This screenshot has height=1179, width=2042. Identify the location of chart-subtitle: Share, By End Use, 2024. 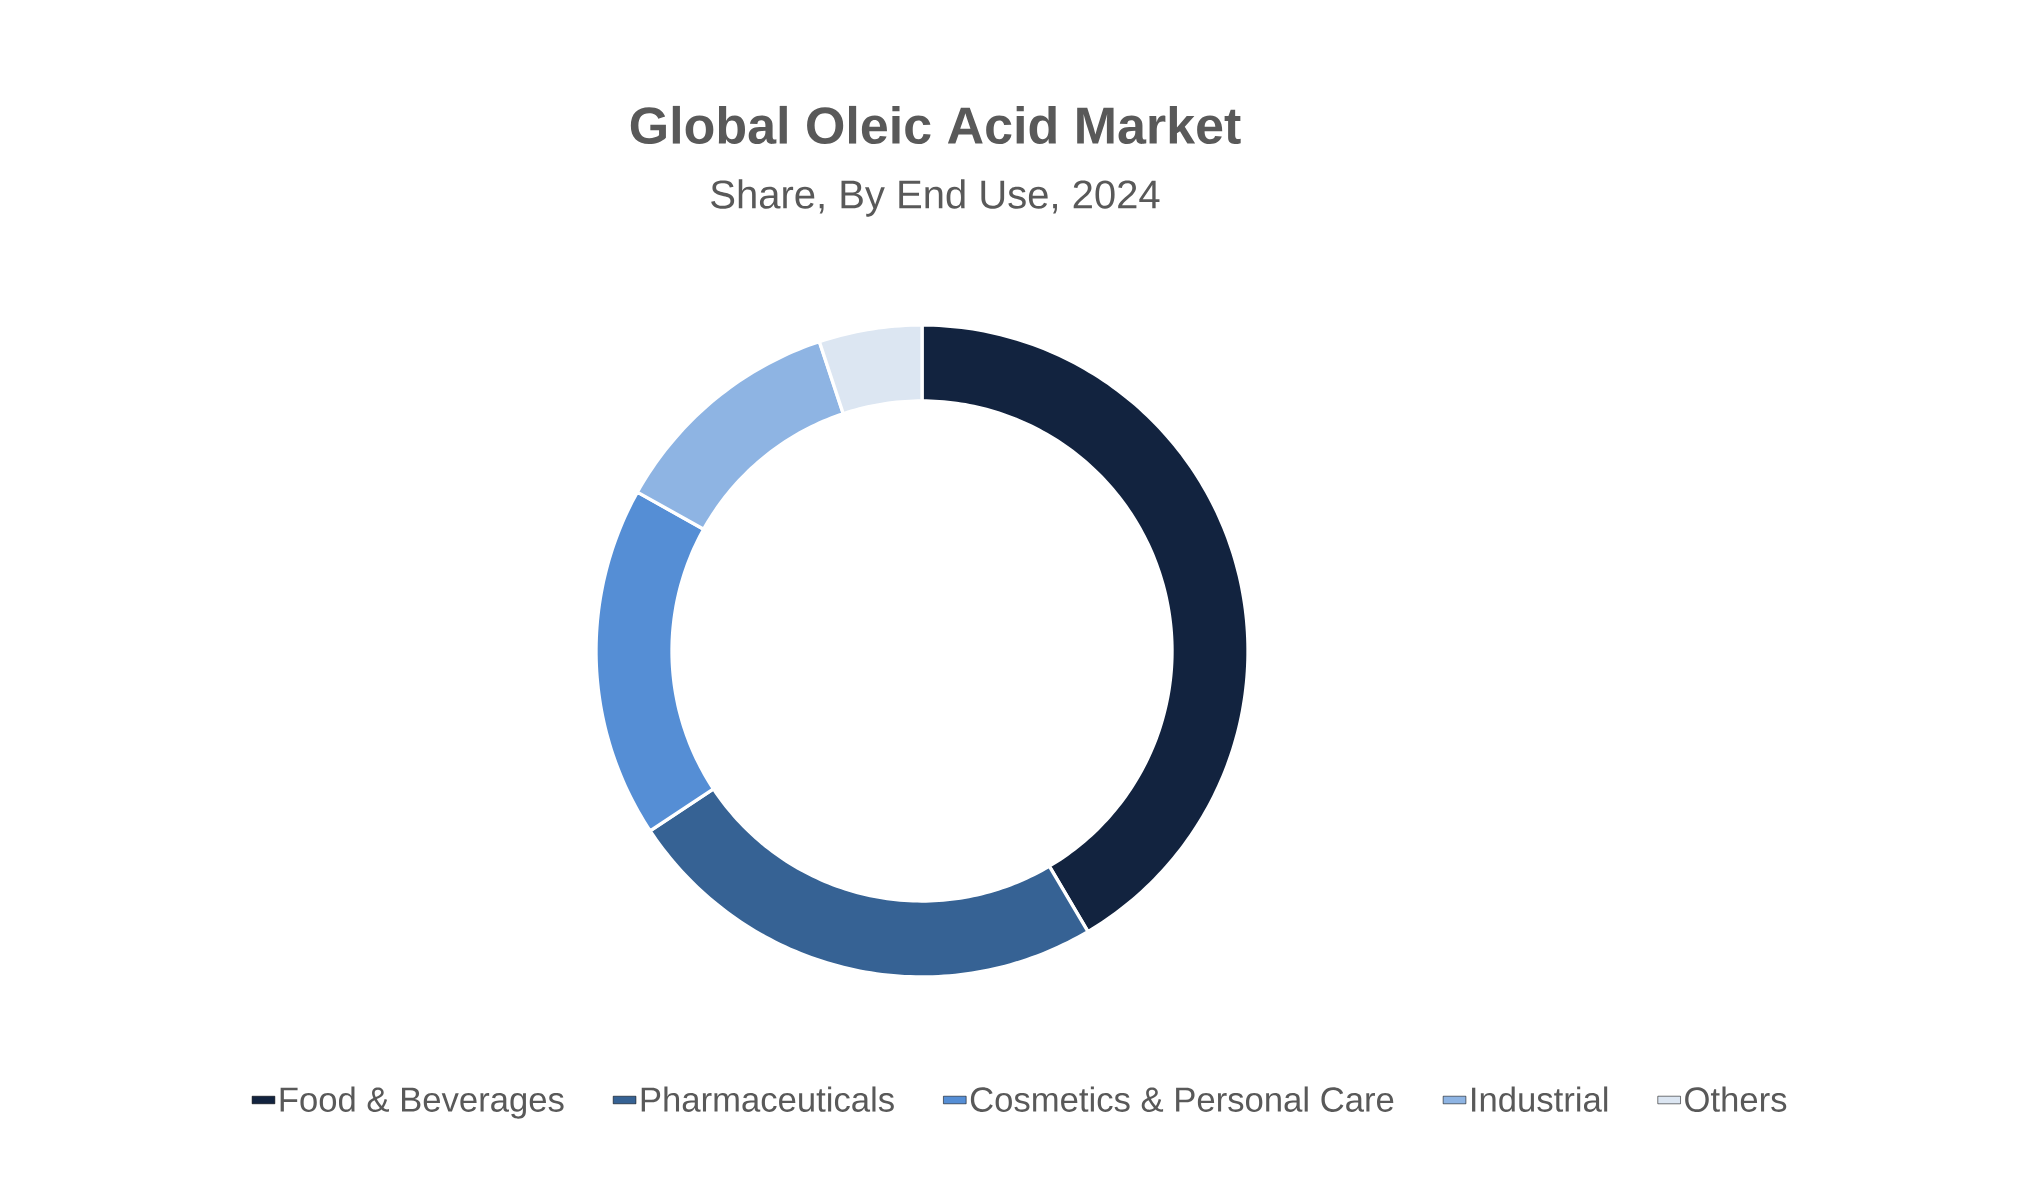
(935, 198).